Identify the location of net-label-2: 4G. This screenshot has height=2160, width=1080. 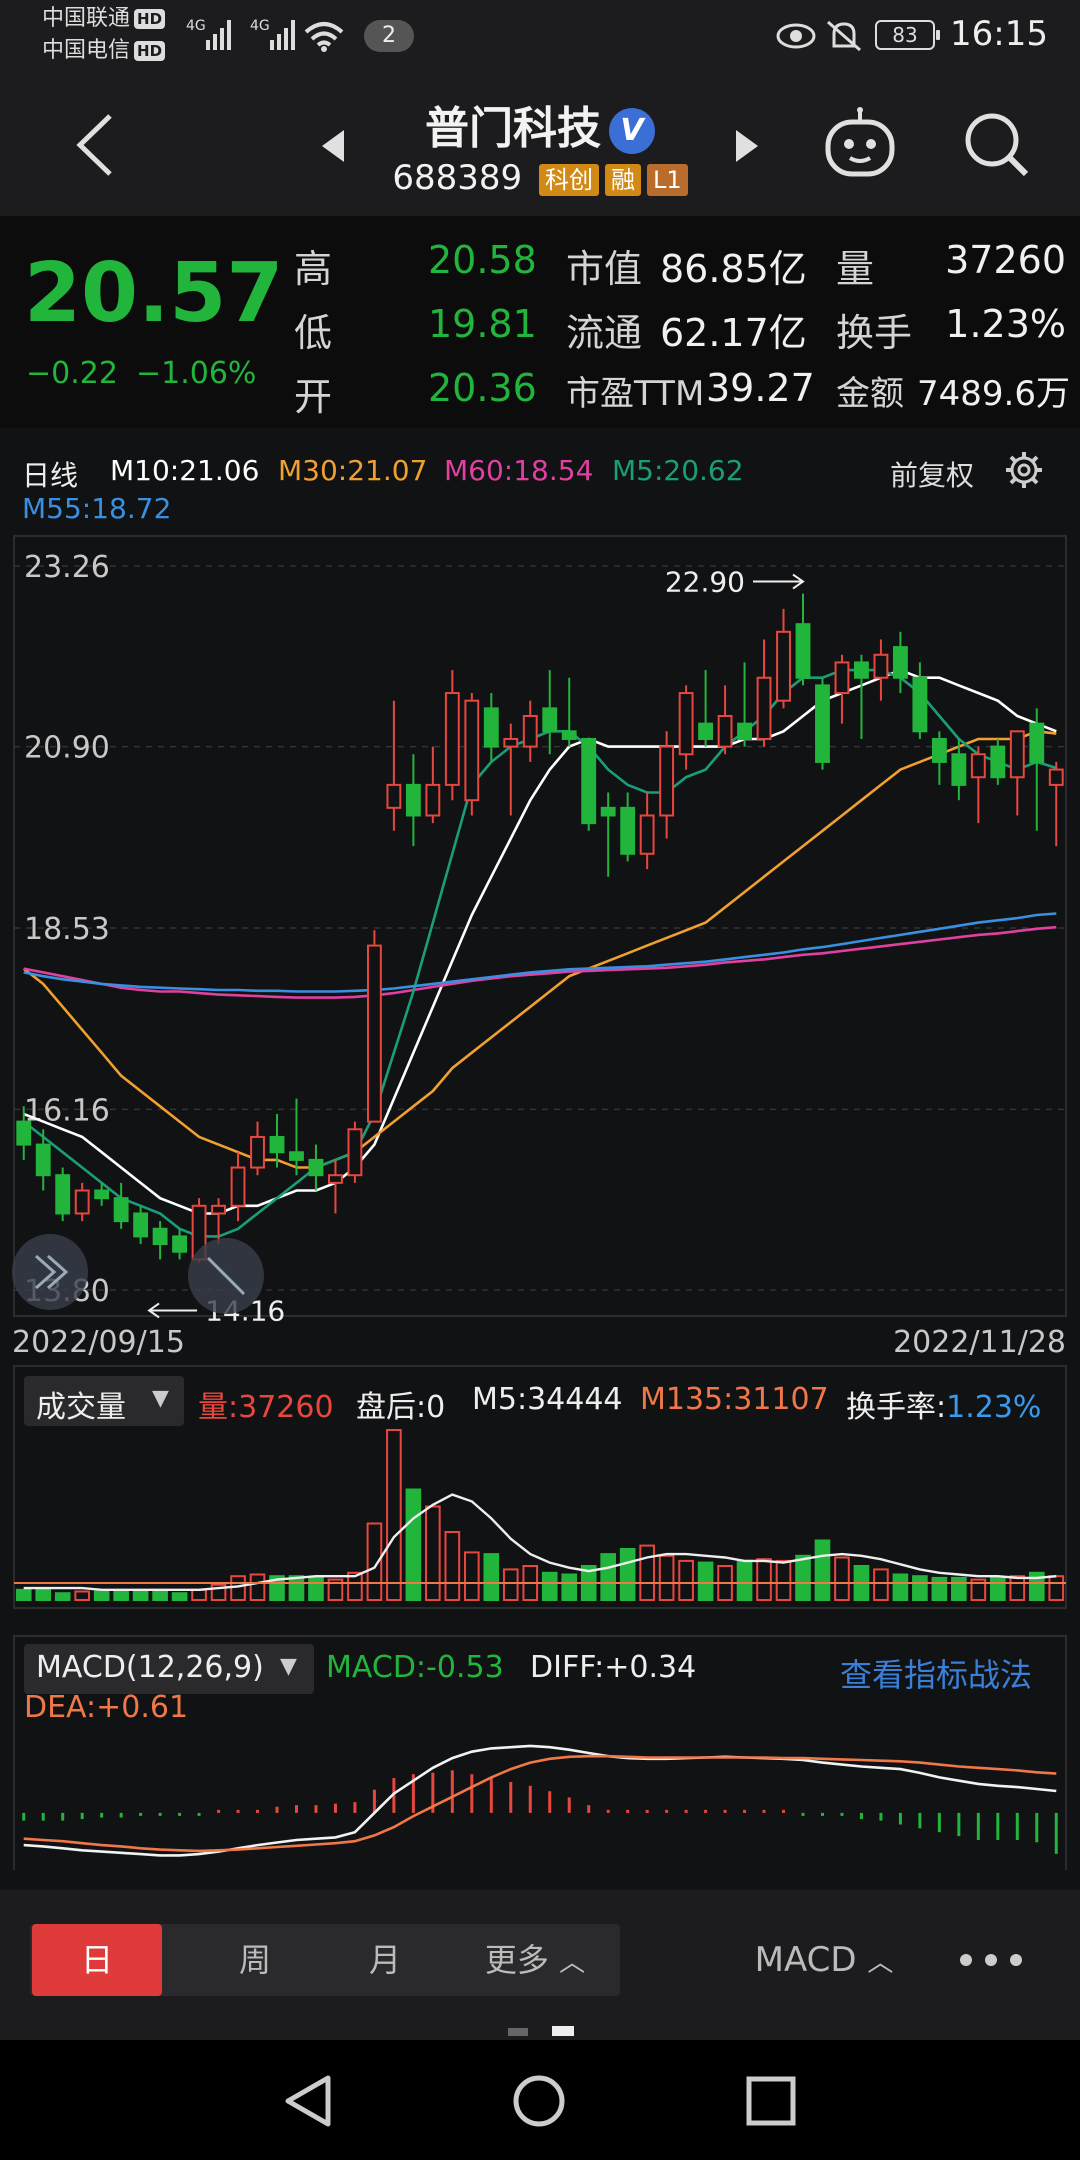
(260, 26).